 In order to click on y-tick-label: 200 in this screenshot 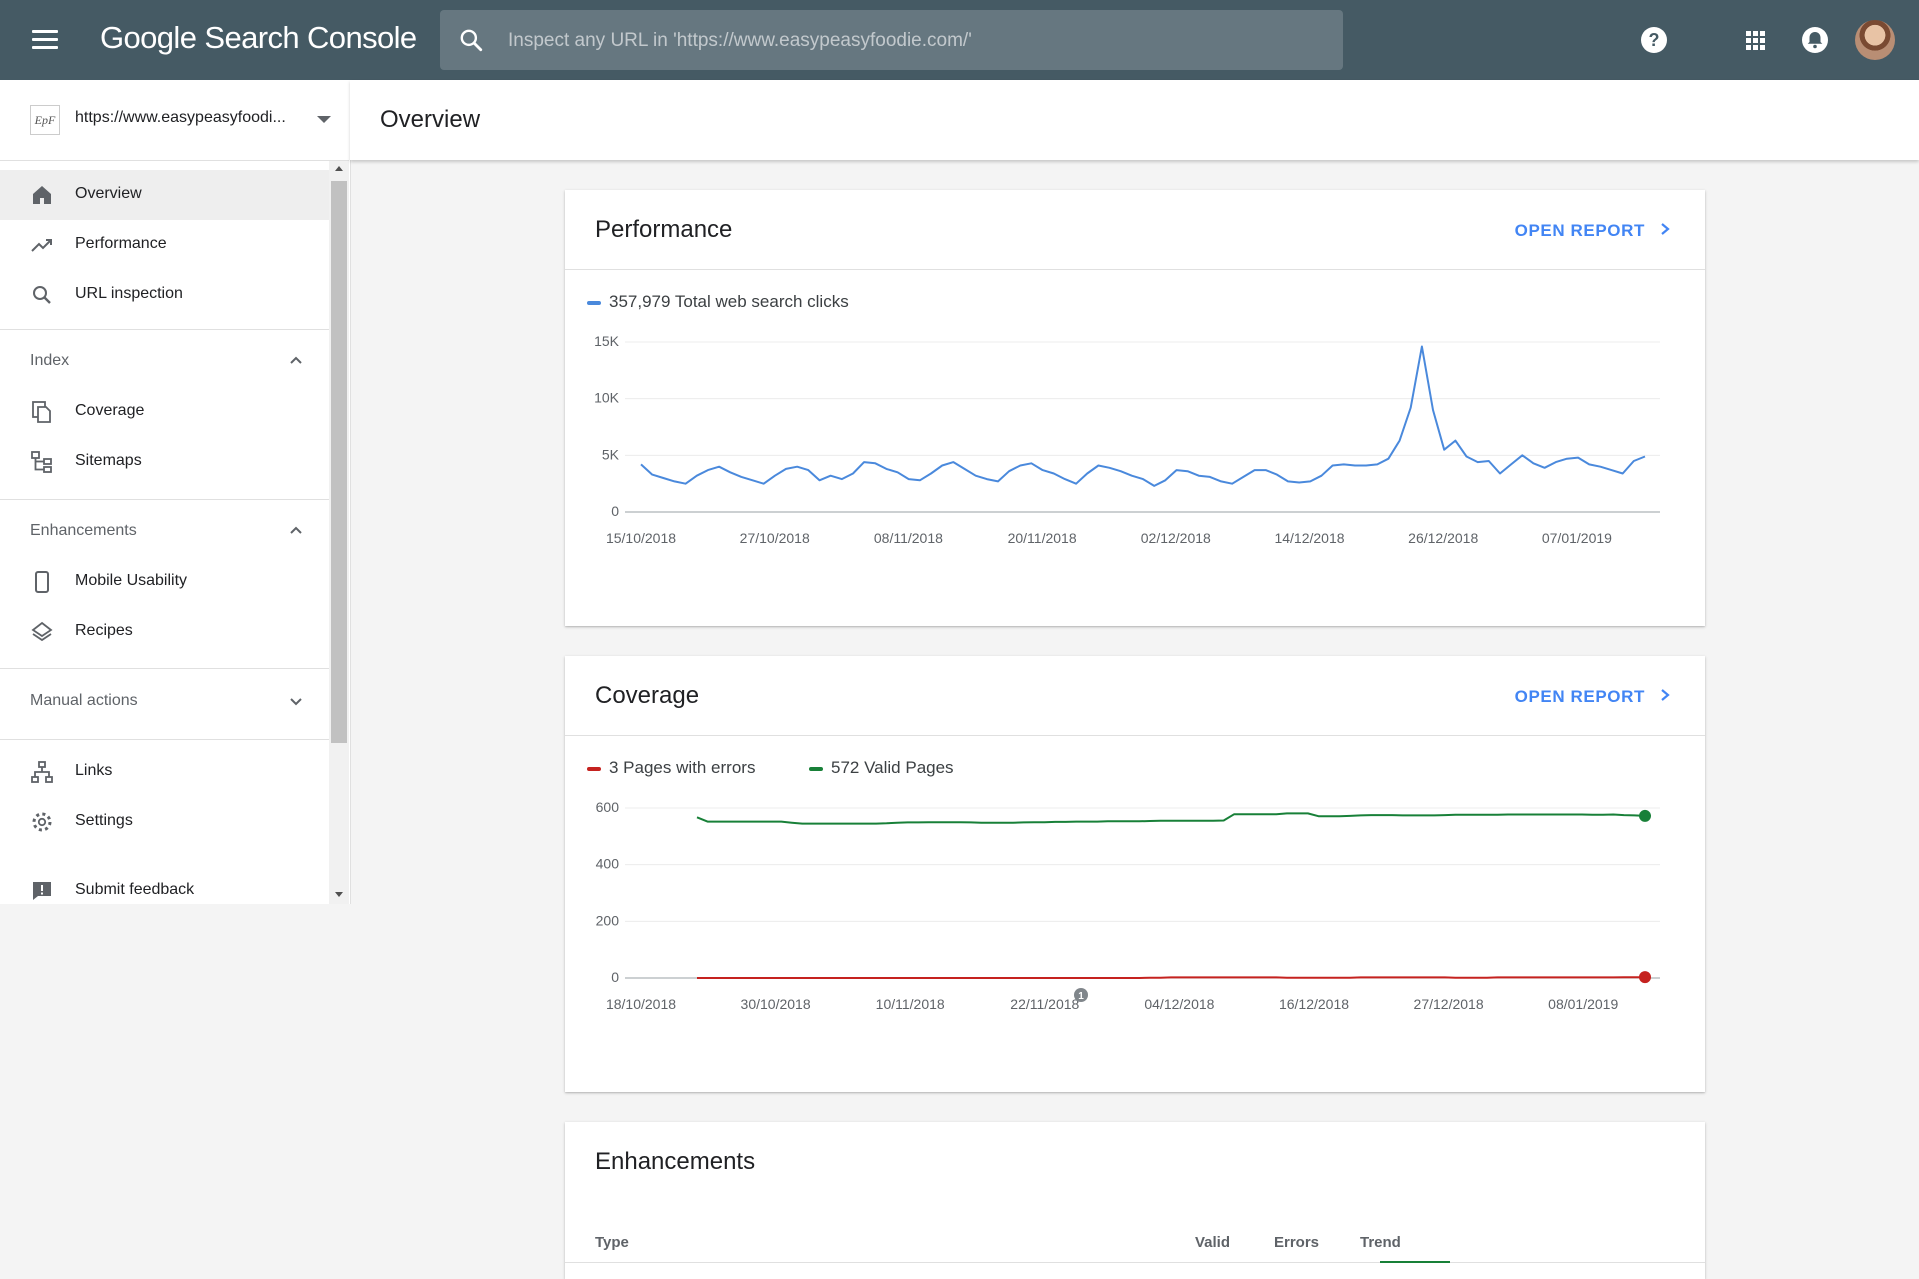, I will do `click(608, 920)`.